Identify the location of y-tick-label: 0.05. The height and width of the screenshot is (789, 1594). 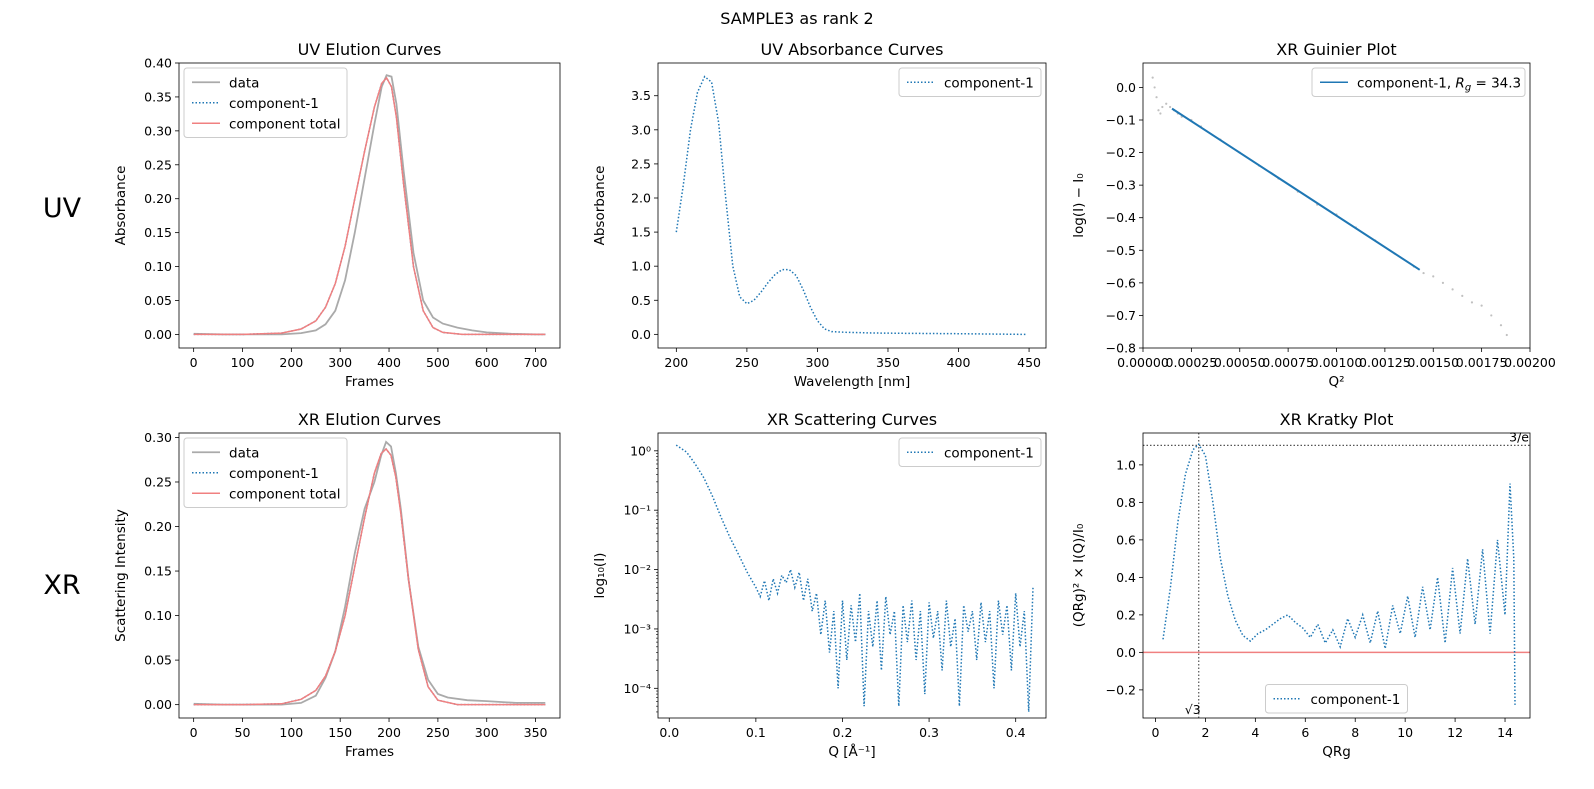
(158, 660).